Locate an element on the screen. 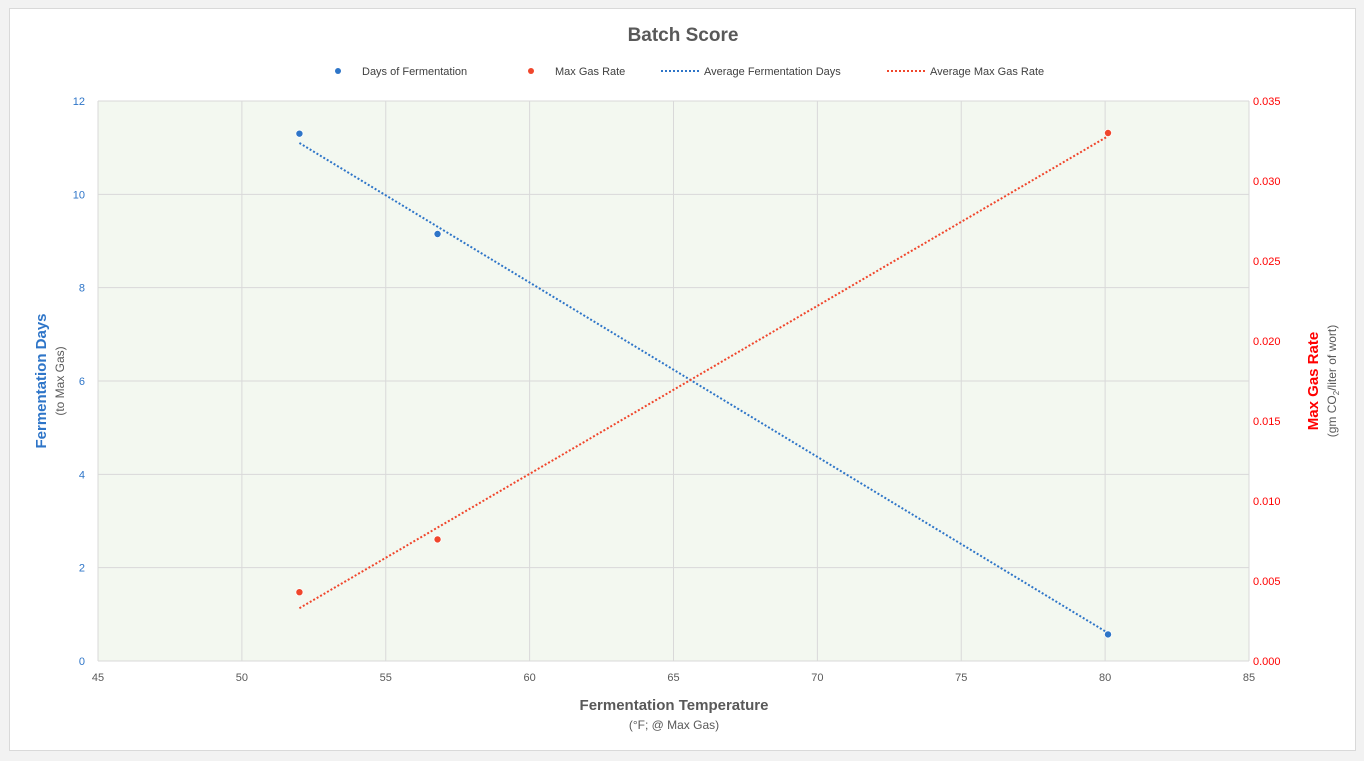 The width and height of the screenshot is (1364, 761). legend-label: Average Fermentation Days is located at coordinates (772, 72).